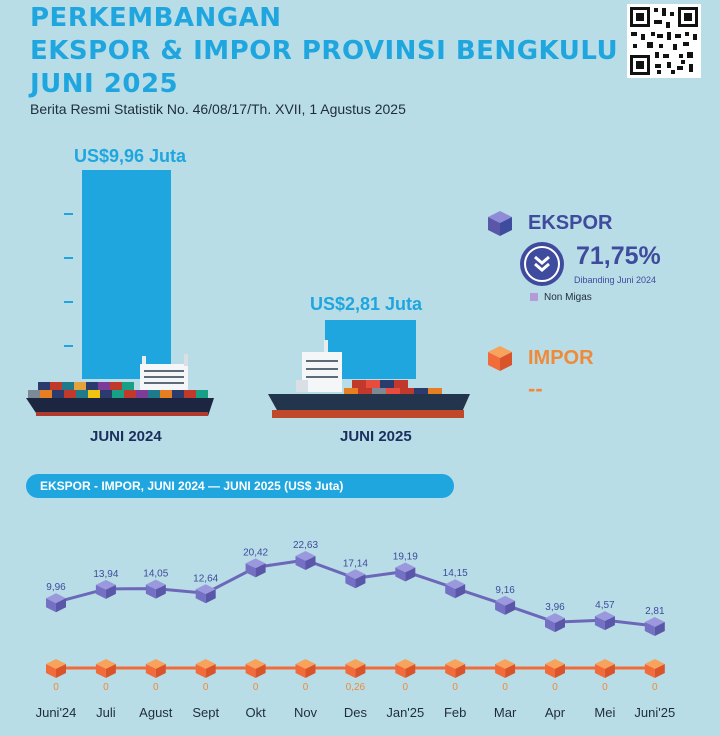  I want to click on x-axis-tick-label: Apr, so click(555, 712).